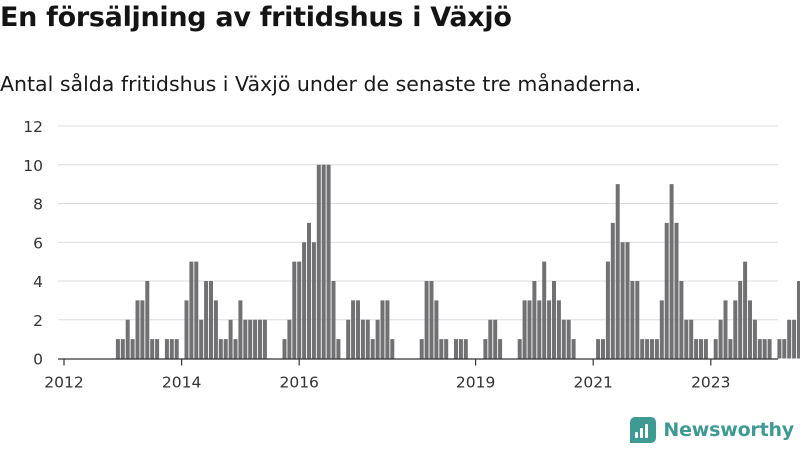  What do you see at coordinates (33, 127) in the screenshot?
I see `y-tick-label: 12` at bounding box center [33, 127].